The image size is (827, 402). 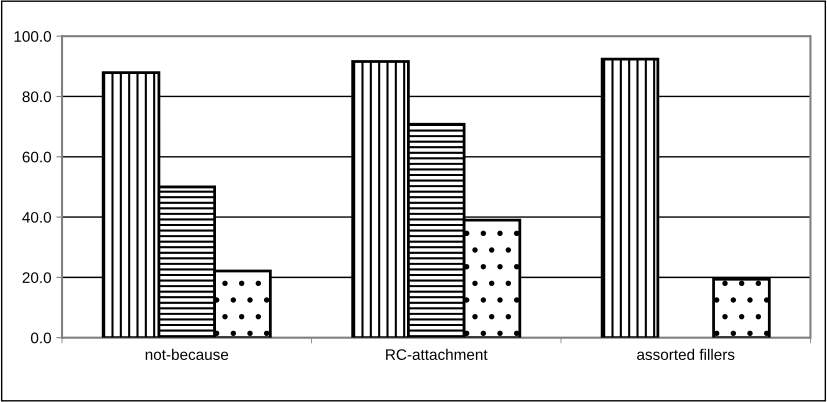 What do you see at coordinates (37, 157) in the screenshot?
I see `y-tick-label: 60.0` at bounding box center [37, 157].